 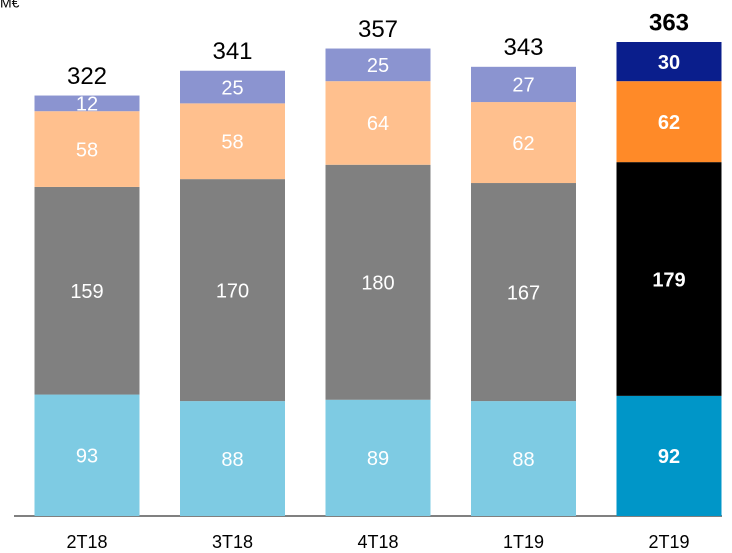 I want to click on x-tick-label: 1T19, so click(x=523, y=542).